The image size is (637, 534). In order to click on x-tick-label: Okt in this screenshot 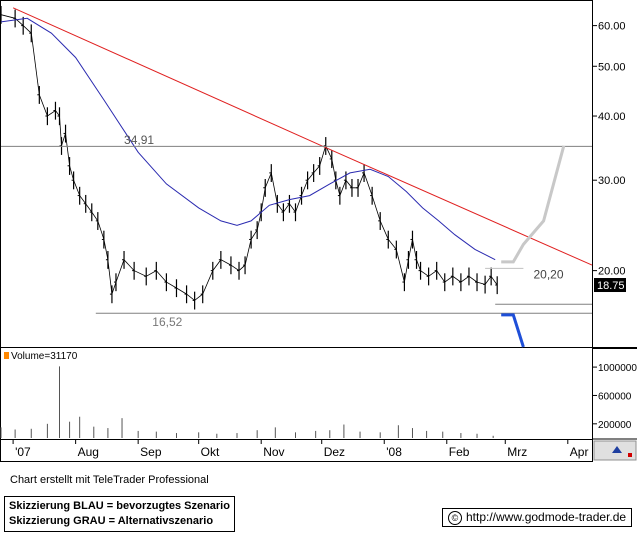, I will do `click(210, 452)`.